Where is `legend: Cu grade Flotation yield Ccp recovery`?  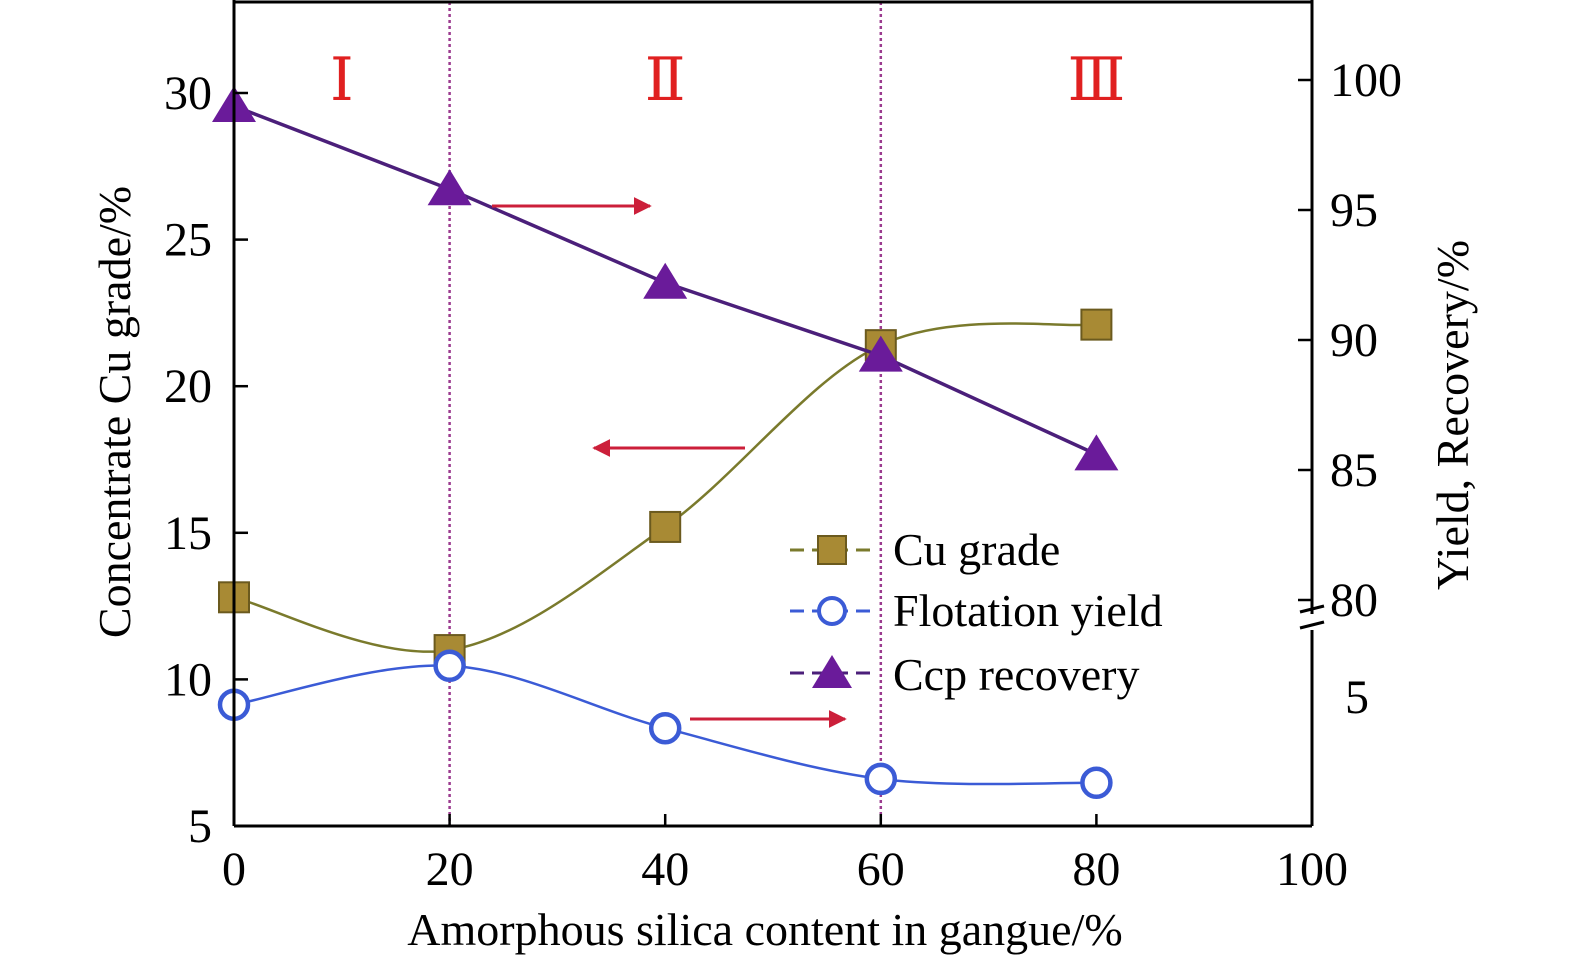
legend: Cu grade Flotation yield Ccp recovery is located at coordinates (976, 612).